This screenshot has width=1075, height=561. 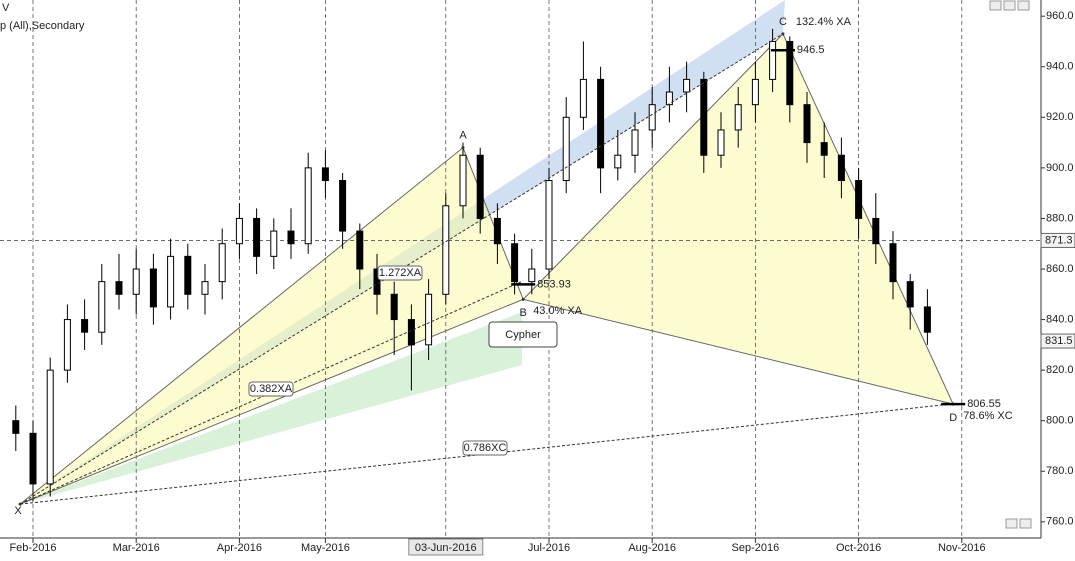 I want to click on pattern-name-box, so click(x=523, y=334).